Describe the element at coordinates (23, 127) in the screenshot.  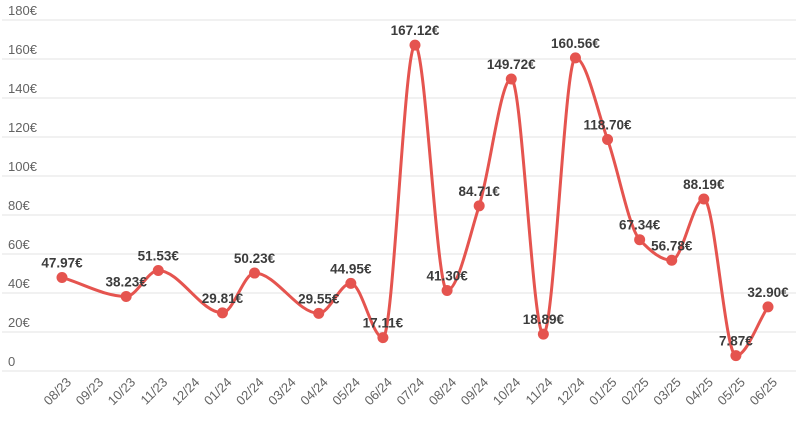
I see `y-axis-tick-label: 120€` at that location.